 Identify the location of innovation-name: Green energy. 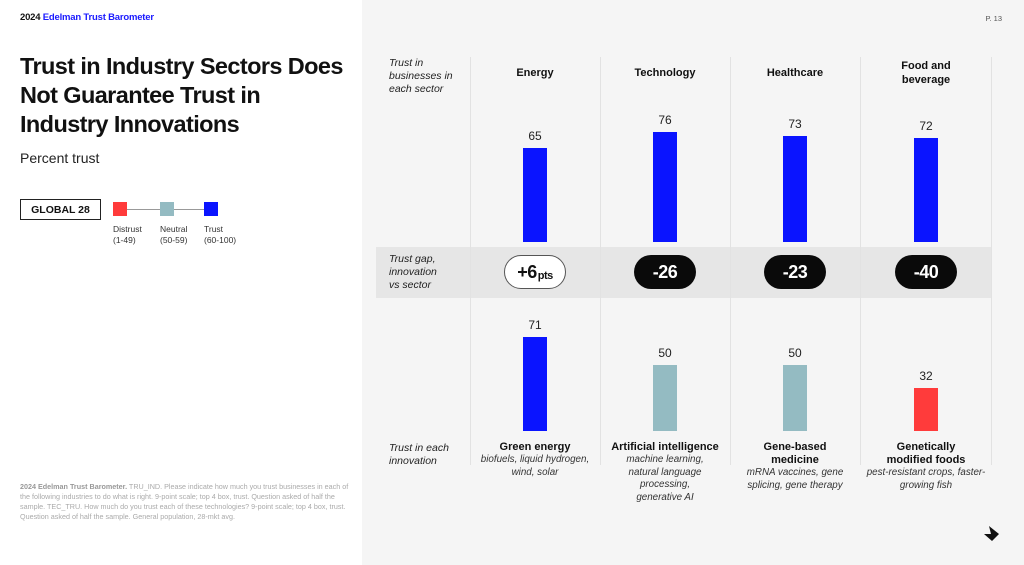
(535, 447).